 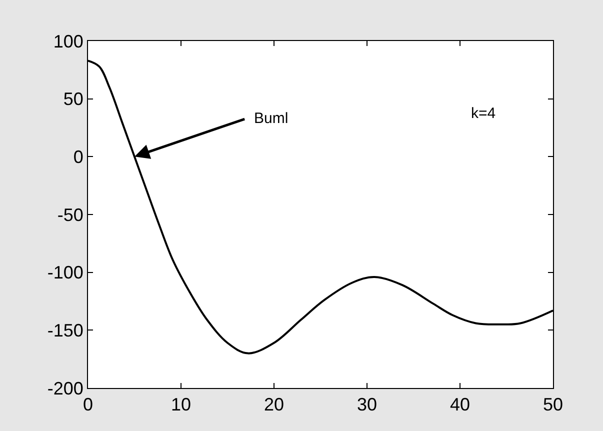 What do you see at coordinates (271, 118) in the screenshot?
I see `annotation: Buml` at bounding box center [271, 118].